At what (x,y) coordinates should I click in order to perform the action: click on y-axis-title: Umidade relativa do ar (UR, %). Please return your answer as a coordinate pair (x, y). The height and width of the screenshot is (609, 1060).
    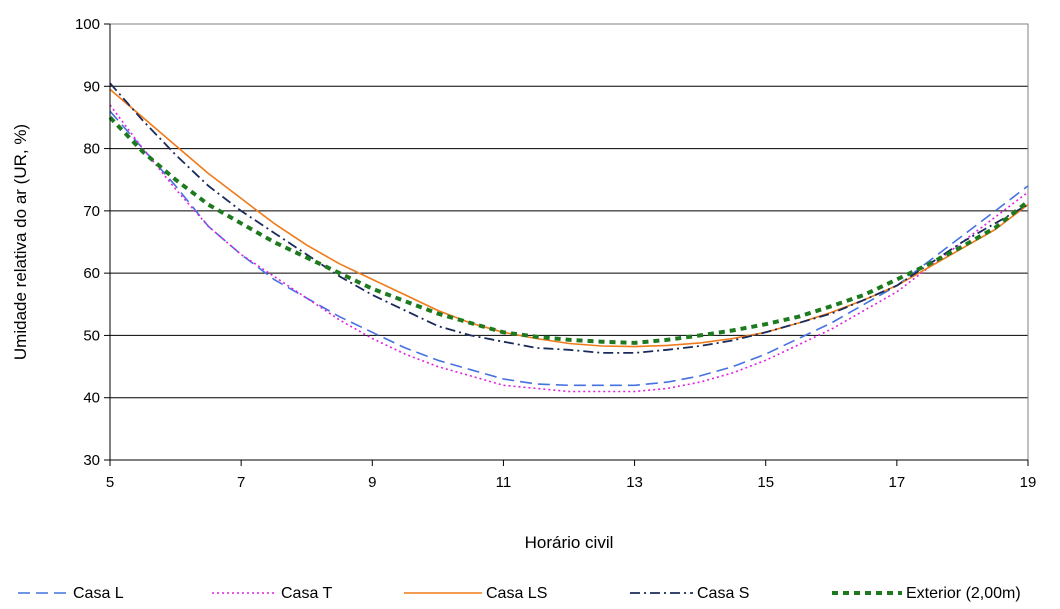
    Looking at the image, I should click on (20, 242).